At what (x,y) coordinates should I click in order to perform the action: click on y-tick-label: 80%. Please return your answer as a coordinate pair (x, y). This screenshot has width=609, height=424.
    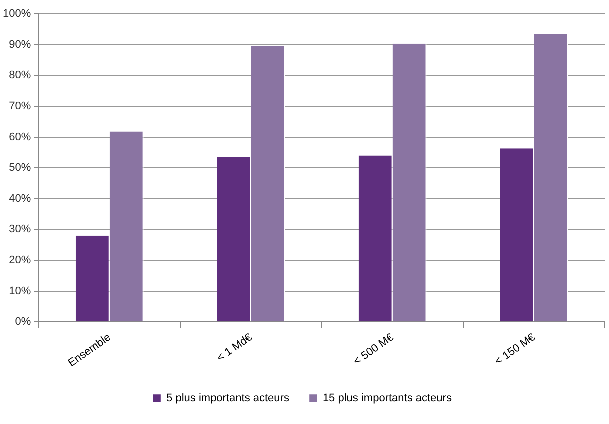
    Looking at the image, I should click on (20, 76).